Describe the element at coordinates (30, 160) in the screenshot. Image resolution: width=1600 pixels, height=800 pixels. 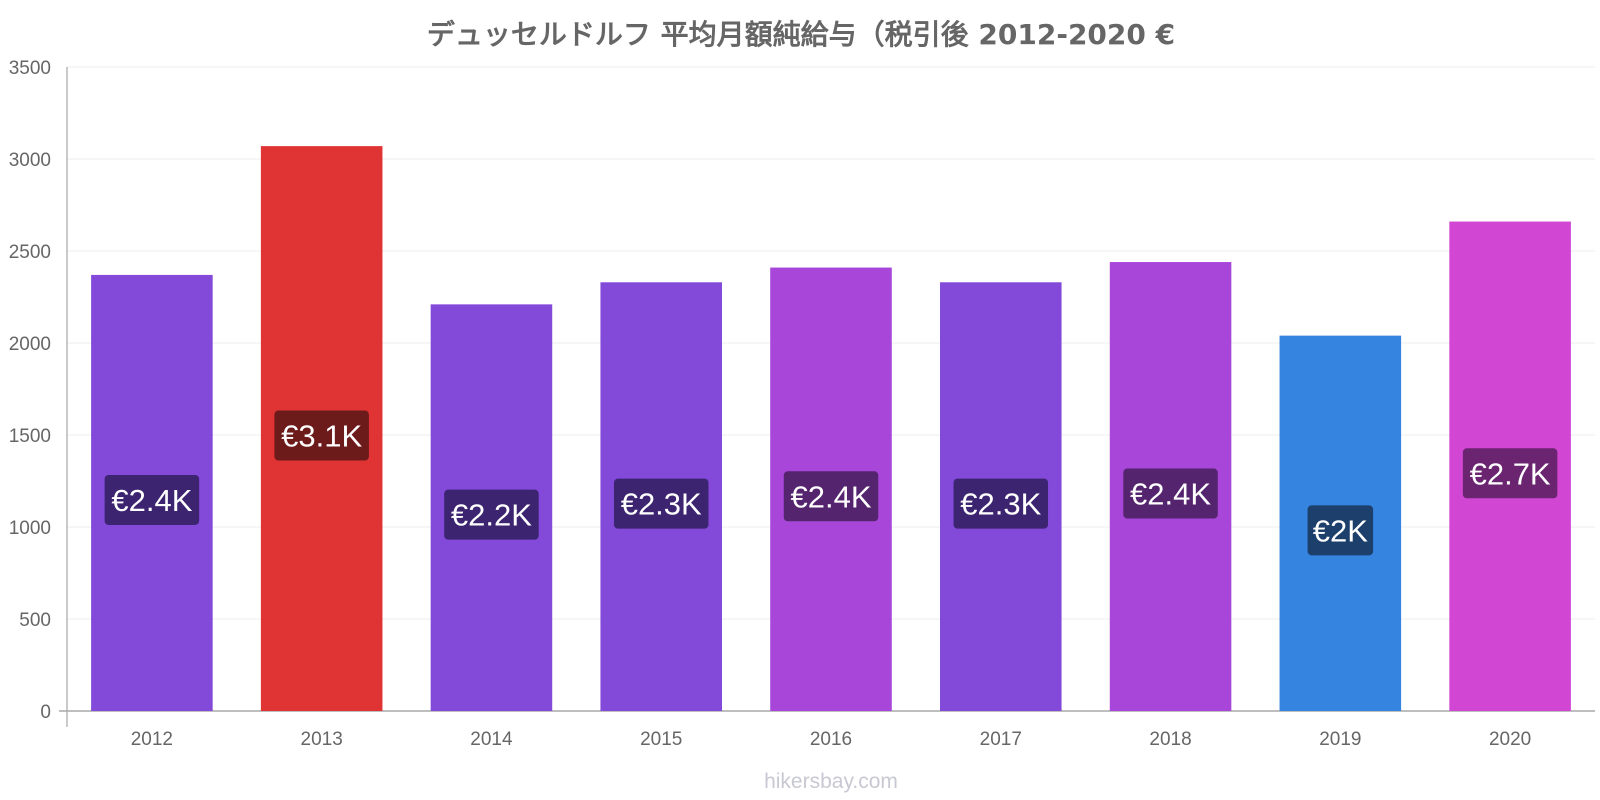
I see `y-tick-label: 3000` at that location.